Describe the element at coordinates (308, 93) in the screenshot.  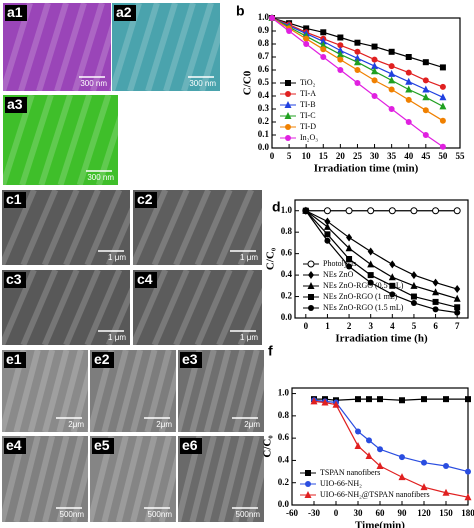
I see `legend-label: TI-A` at that location.